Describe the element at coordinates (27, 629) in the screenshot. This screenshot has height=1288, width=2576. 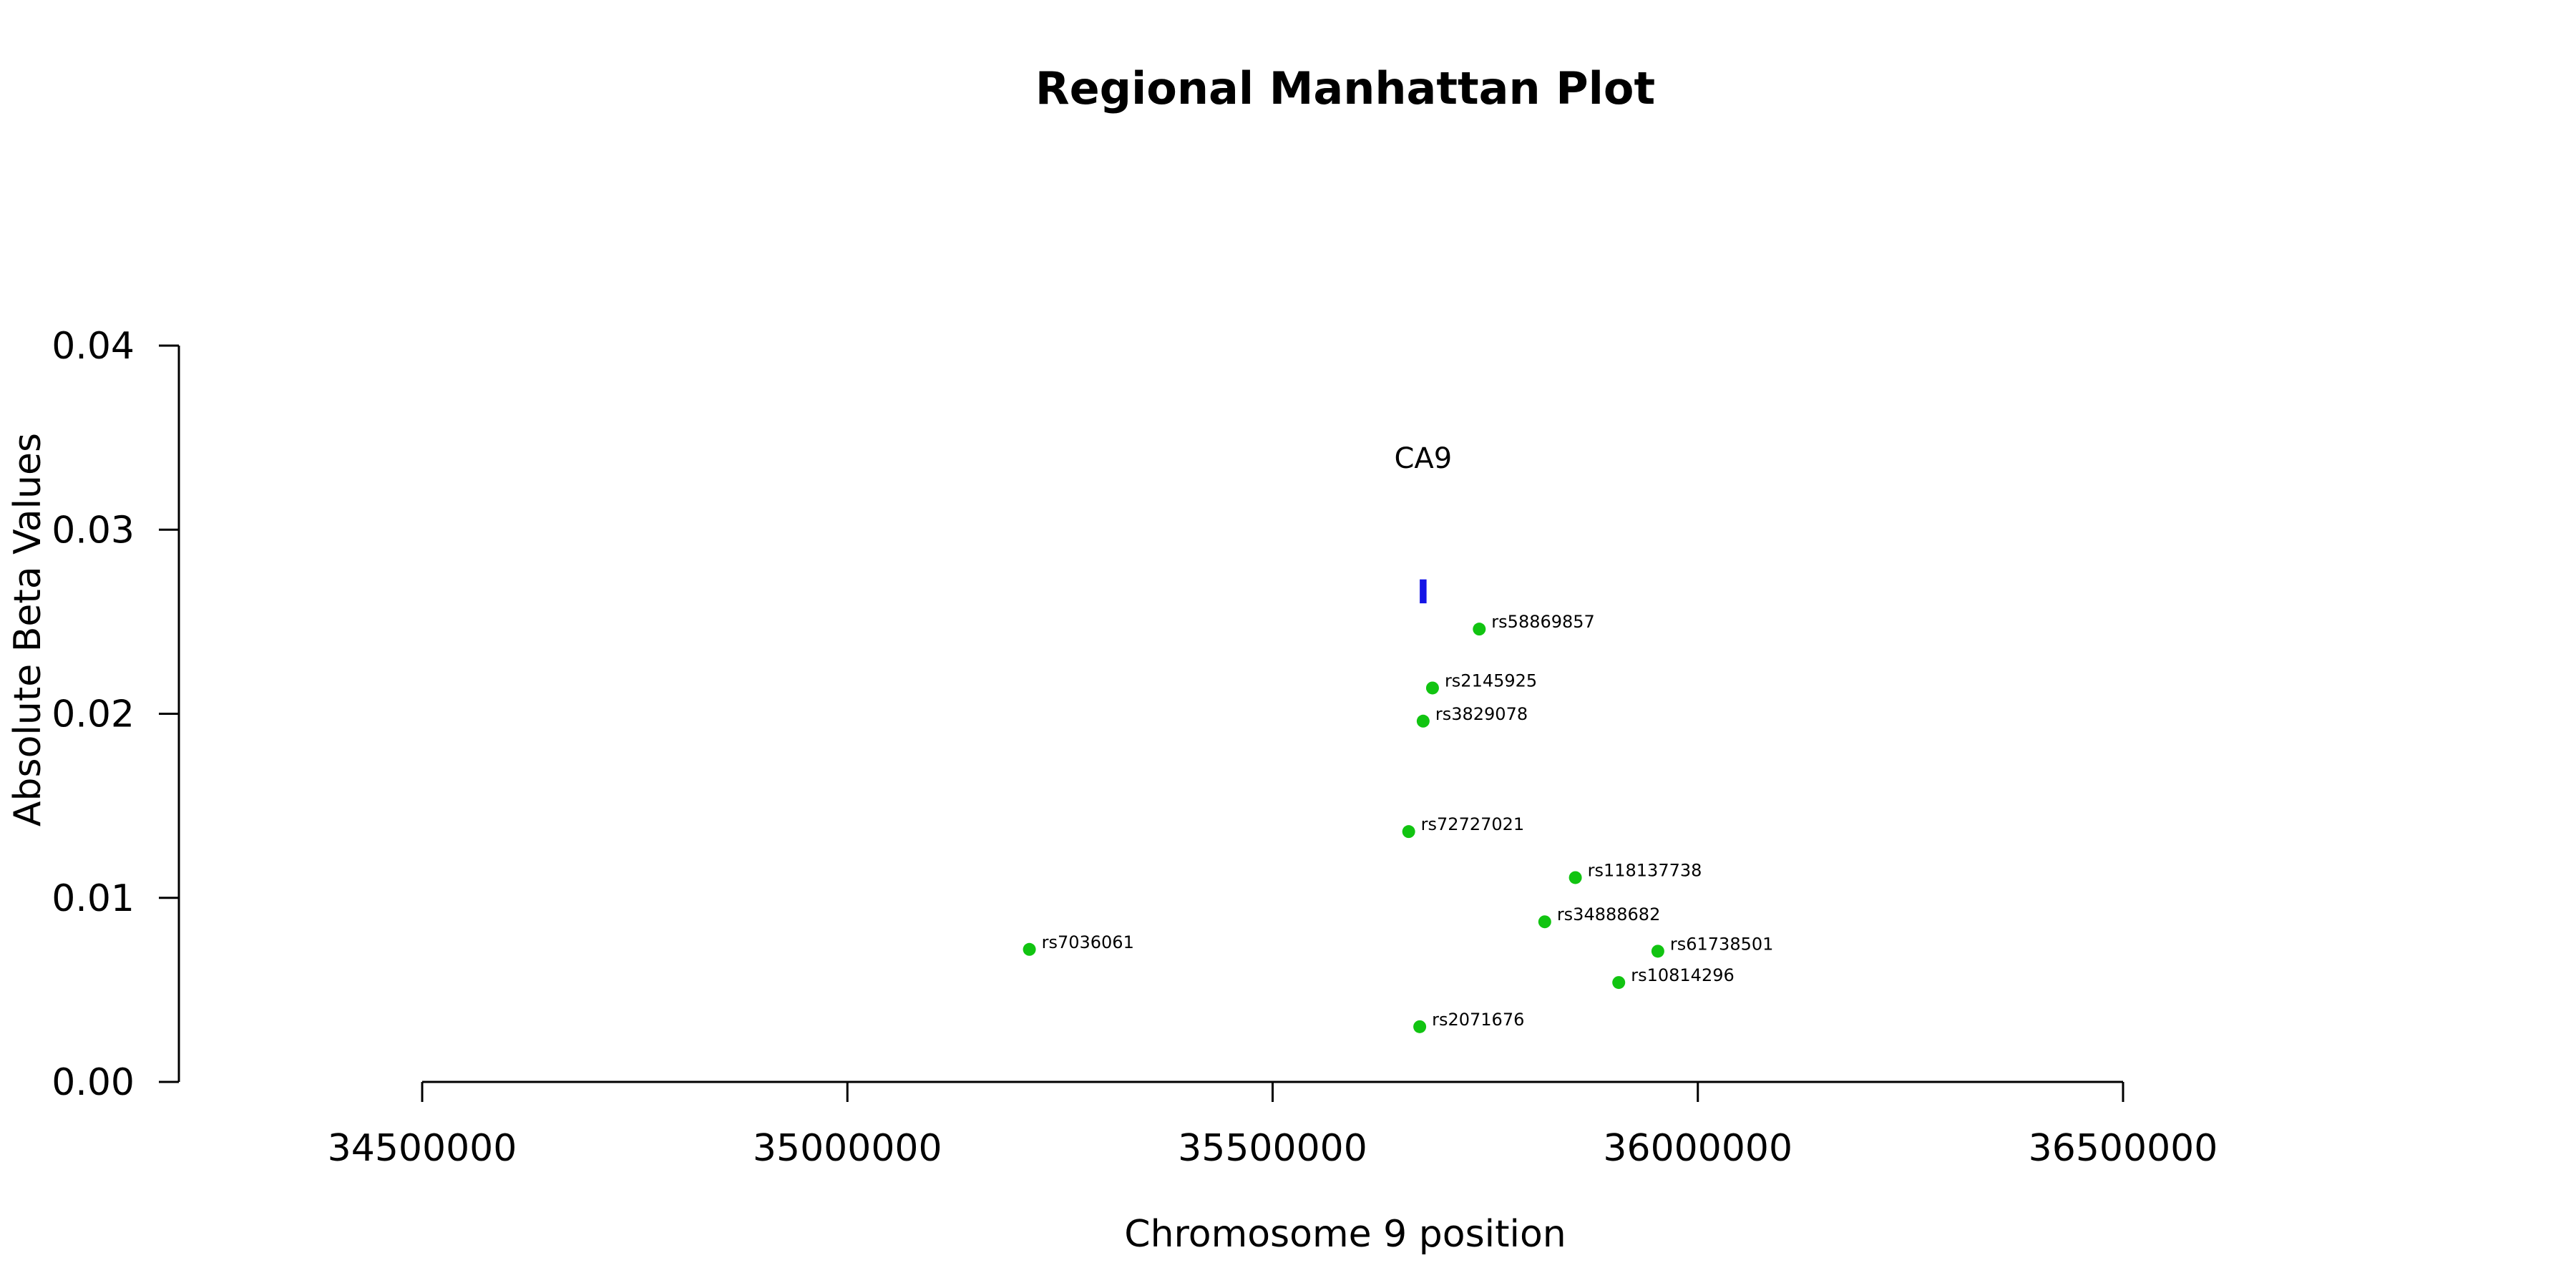
I see `y-axis-label: Absolute Beta Values` at that location.